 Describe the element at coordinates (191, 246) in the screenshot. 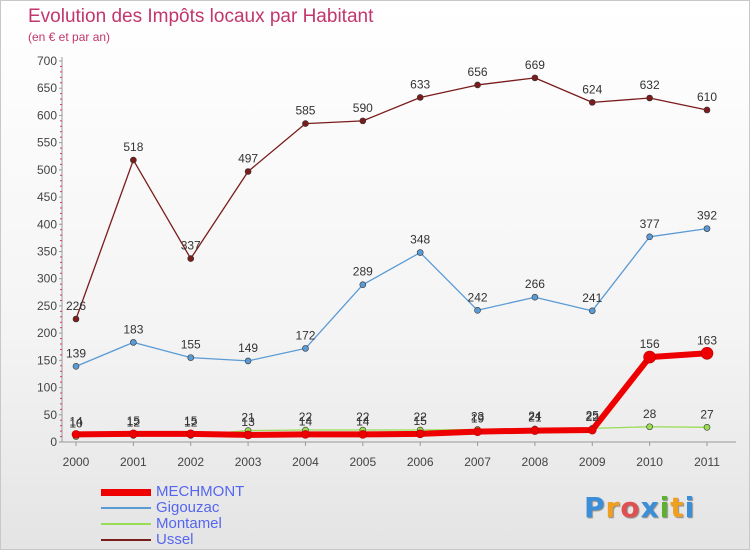

I see `data-label: 337` at that location.